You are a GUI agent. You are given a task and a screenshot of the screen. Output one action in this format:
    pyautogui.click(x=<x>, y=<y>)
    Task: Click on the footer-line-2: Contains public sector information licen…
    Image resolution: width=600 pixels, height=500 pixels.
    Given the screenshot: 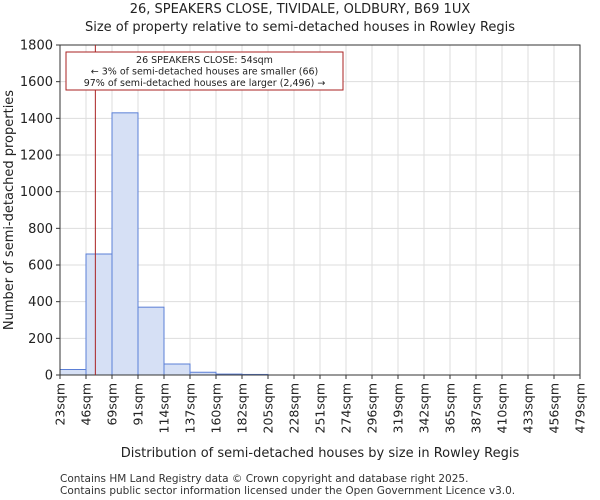 What is the action you would take?
    pyautogui.click(x=288, y=491)
    